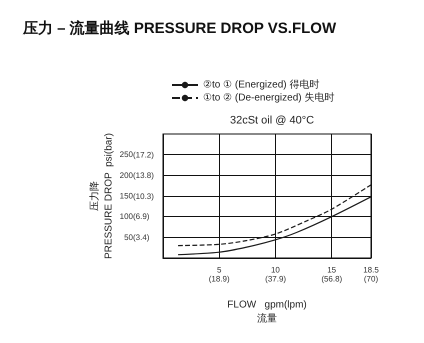 The width and height of the screenshot is (424, 343). Describe the element at coordinates (219, 279) in the screenshot. I see `x2-tick-label: (18.9)` at that location.